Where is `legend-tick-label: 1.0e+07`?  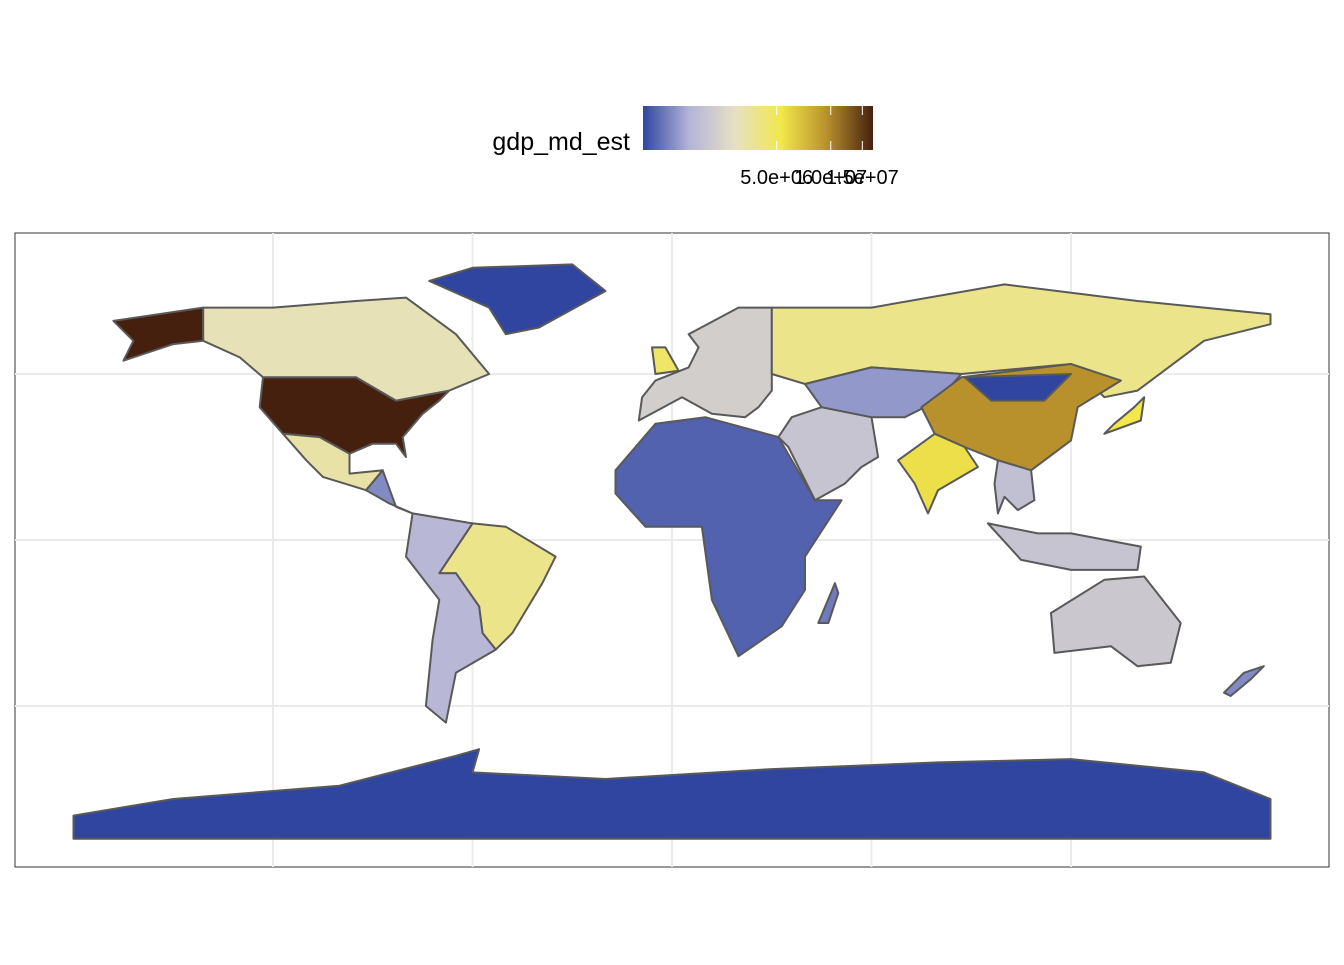
legend-tick-label: 1.0e+07 is located at coordinates (830, 178).